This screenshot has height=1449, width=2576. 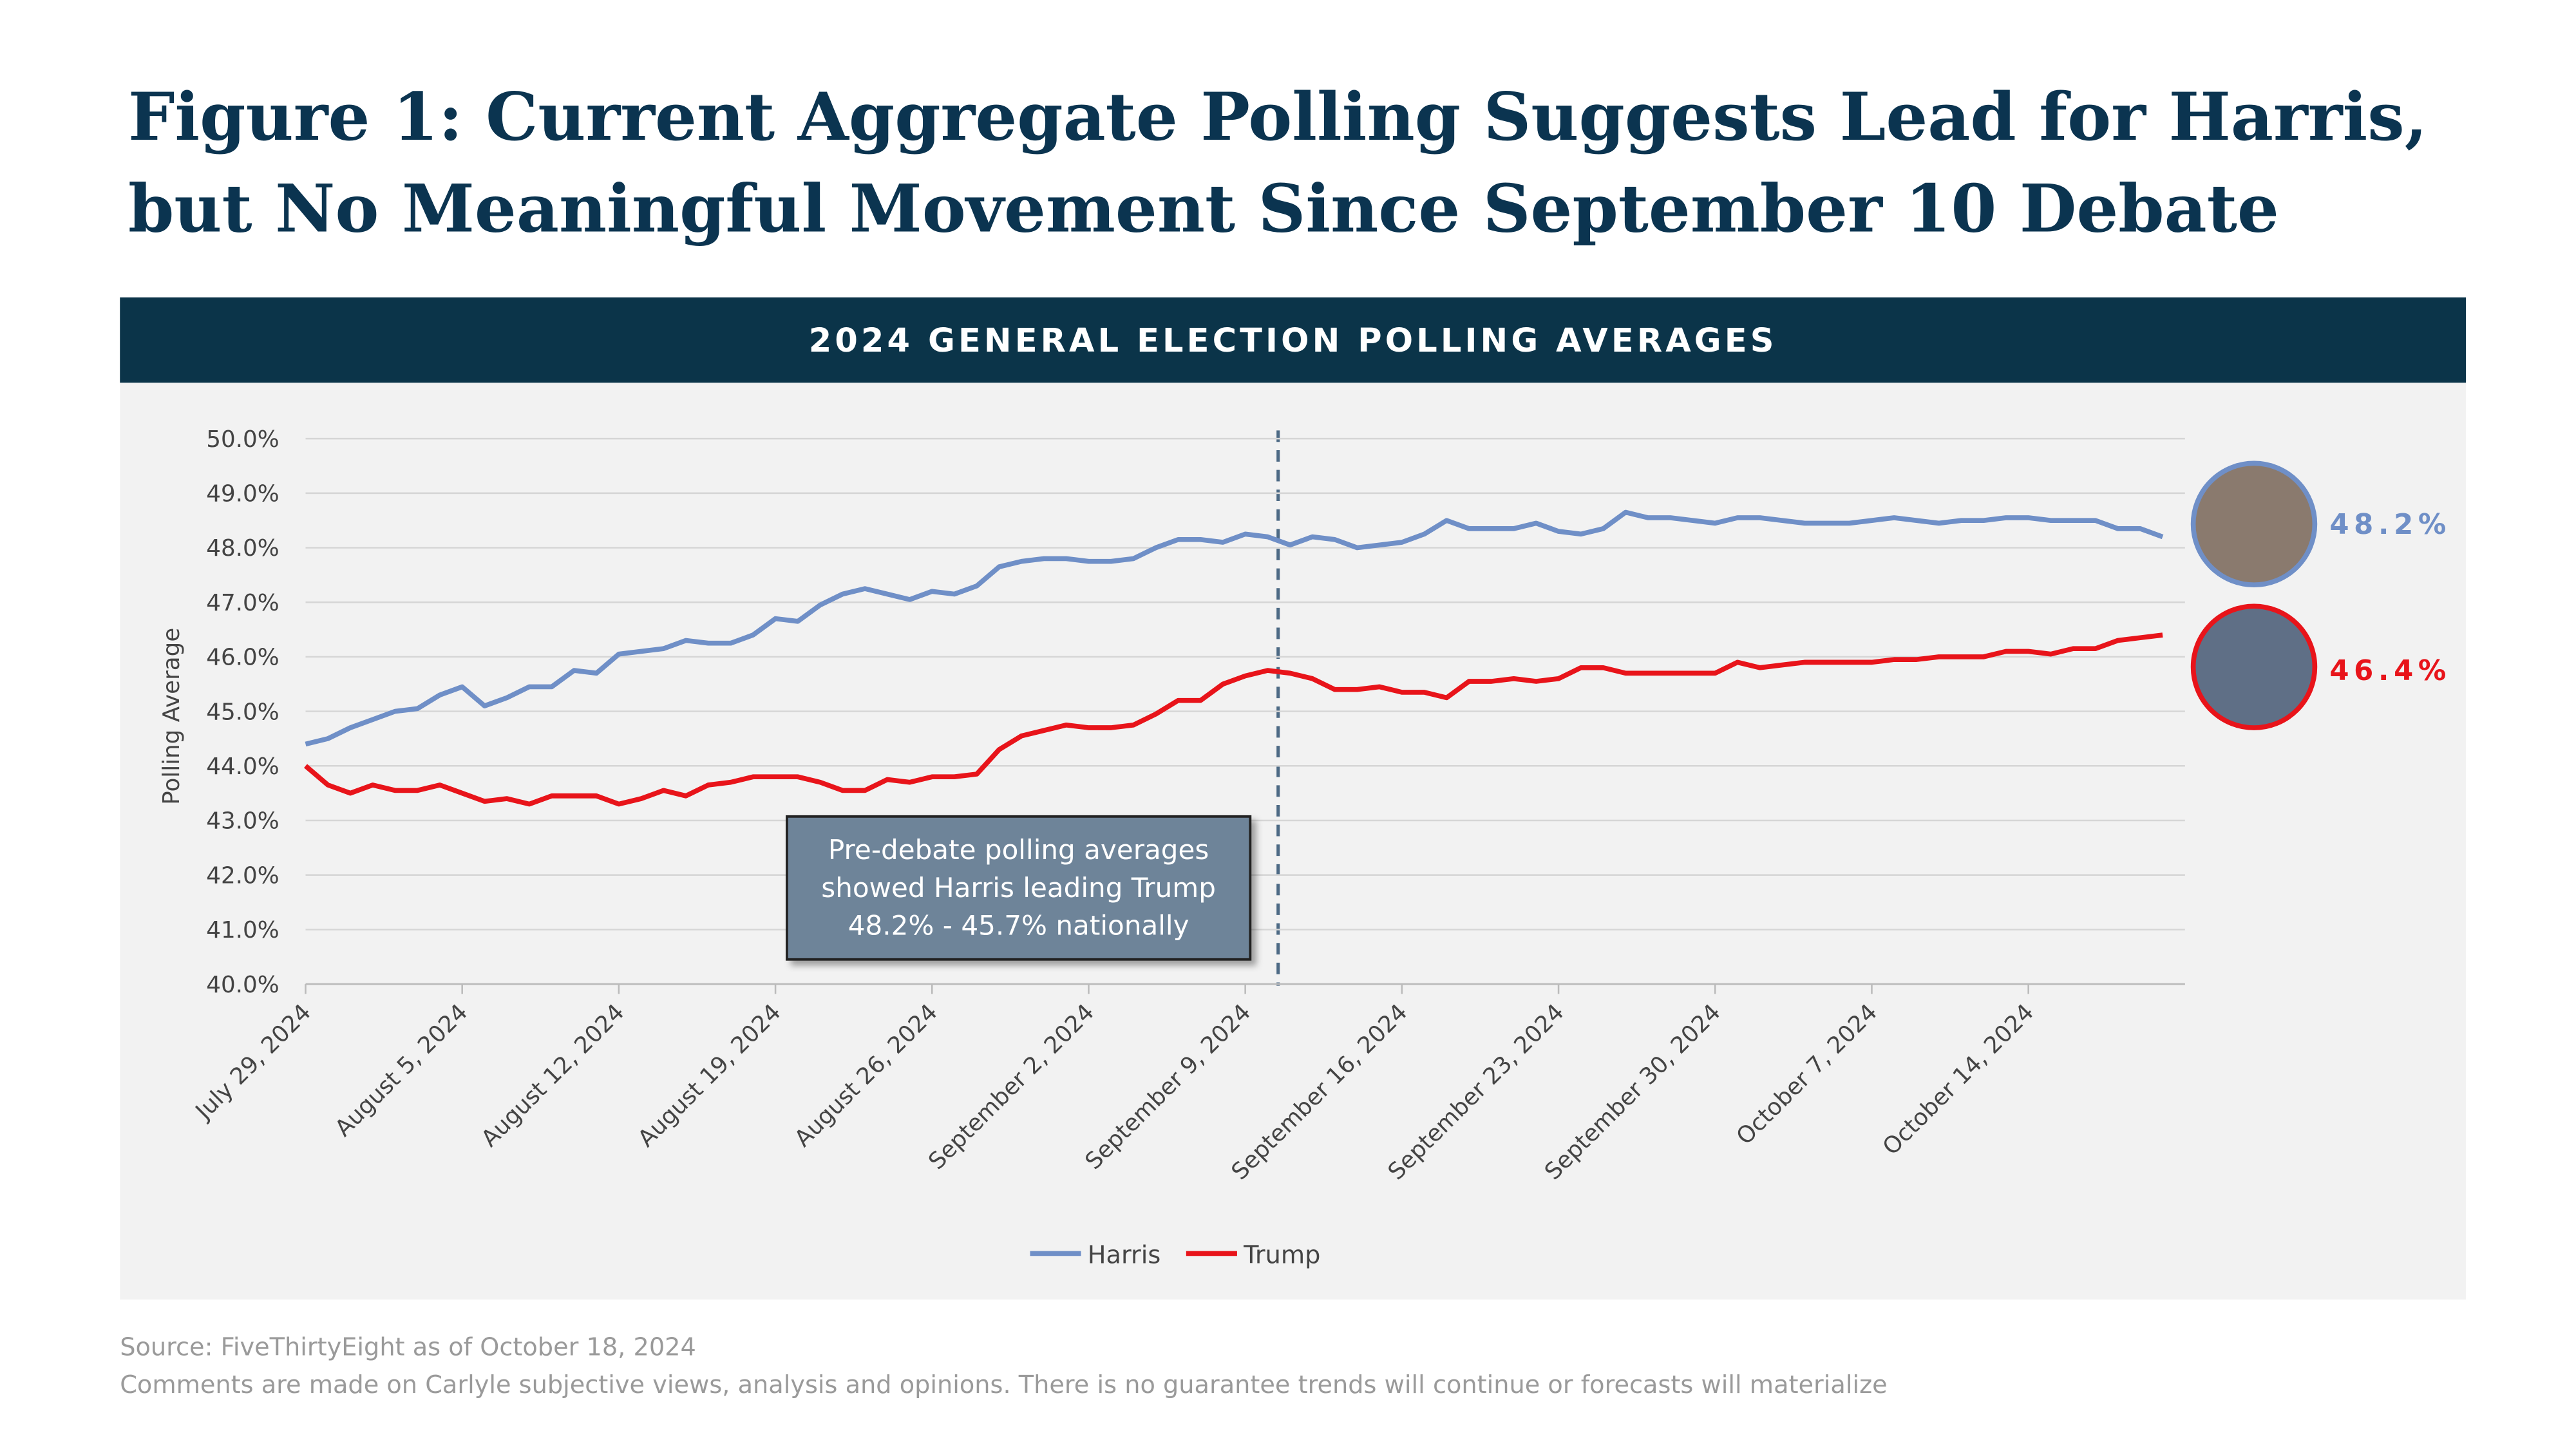 What do you see at coordinates (242, 548) in the screenshot?
I see `y-tick-label: 48.0%` at bounding box center [242, 548].